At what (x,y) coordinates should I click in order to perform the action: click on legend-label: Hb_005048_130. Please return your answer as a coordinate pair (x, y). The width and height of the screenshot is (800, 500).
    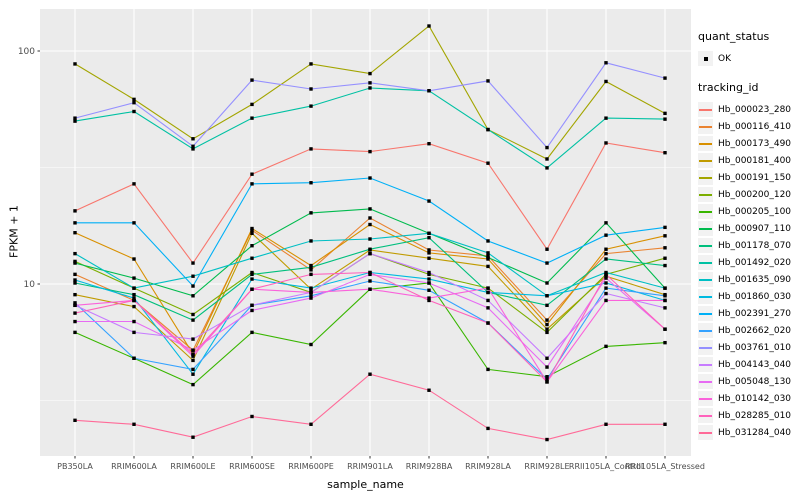
    Looking at the image, I should click on (755, 381).